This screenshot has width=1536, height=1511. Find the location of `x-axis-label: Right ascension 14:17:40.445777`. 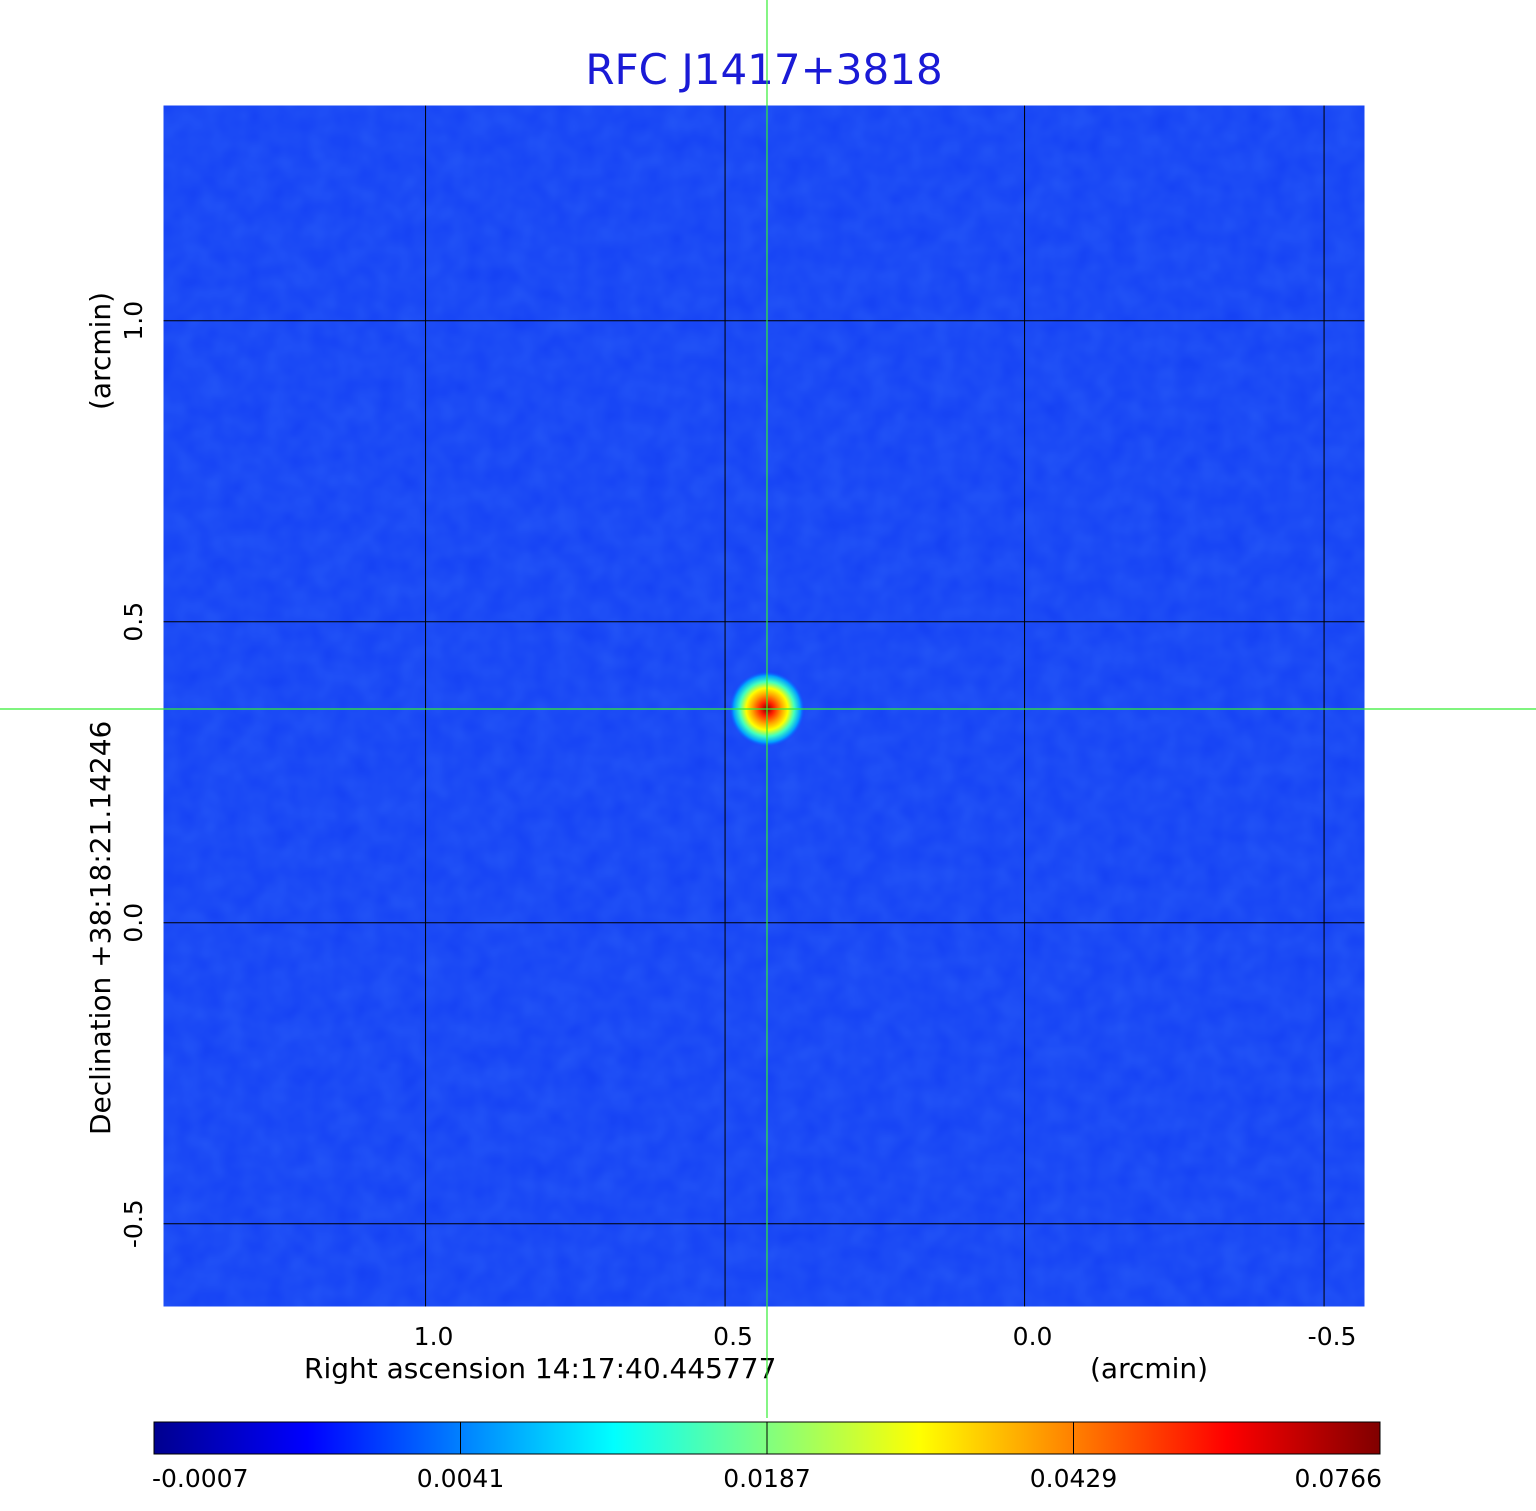

x-axis-label: Right ascension 14:17:40.445777 is located at coordinates (540, 1368).